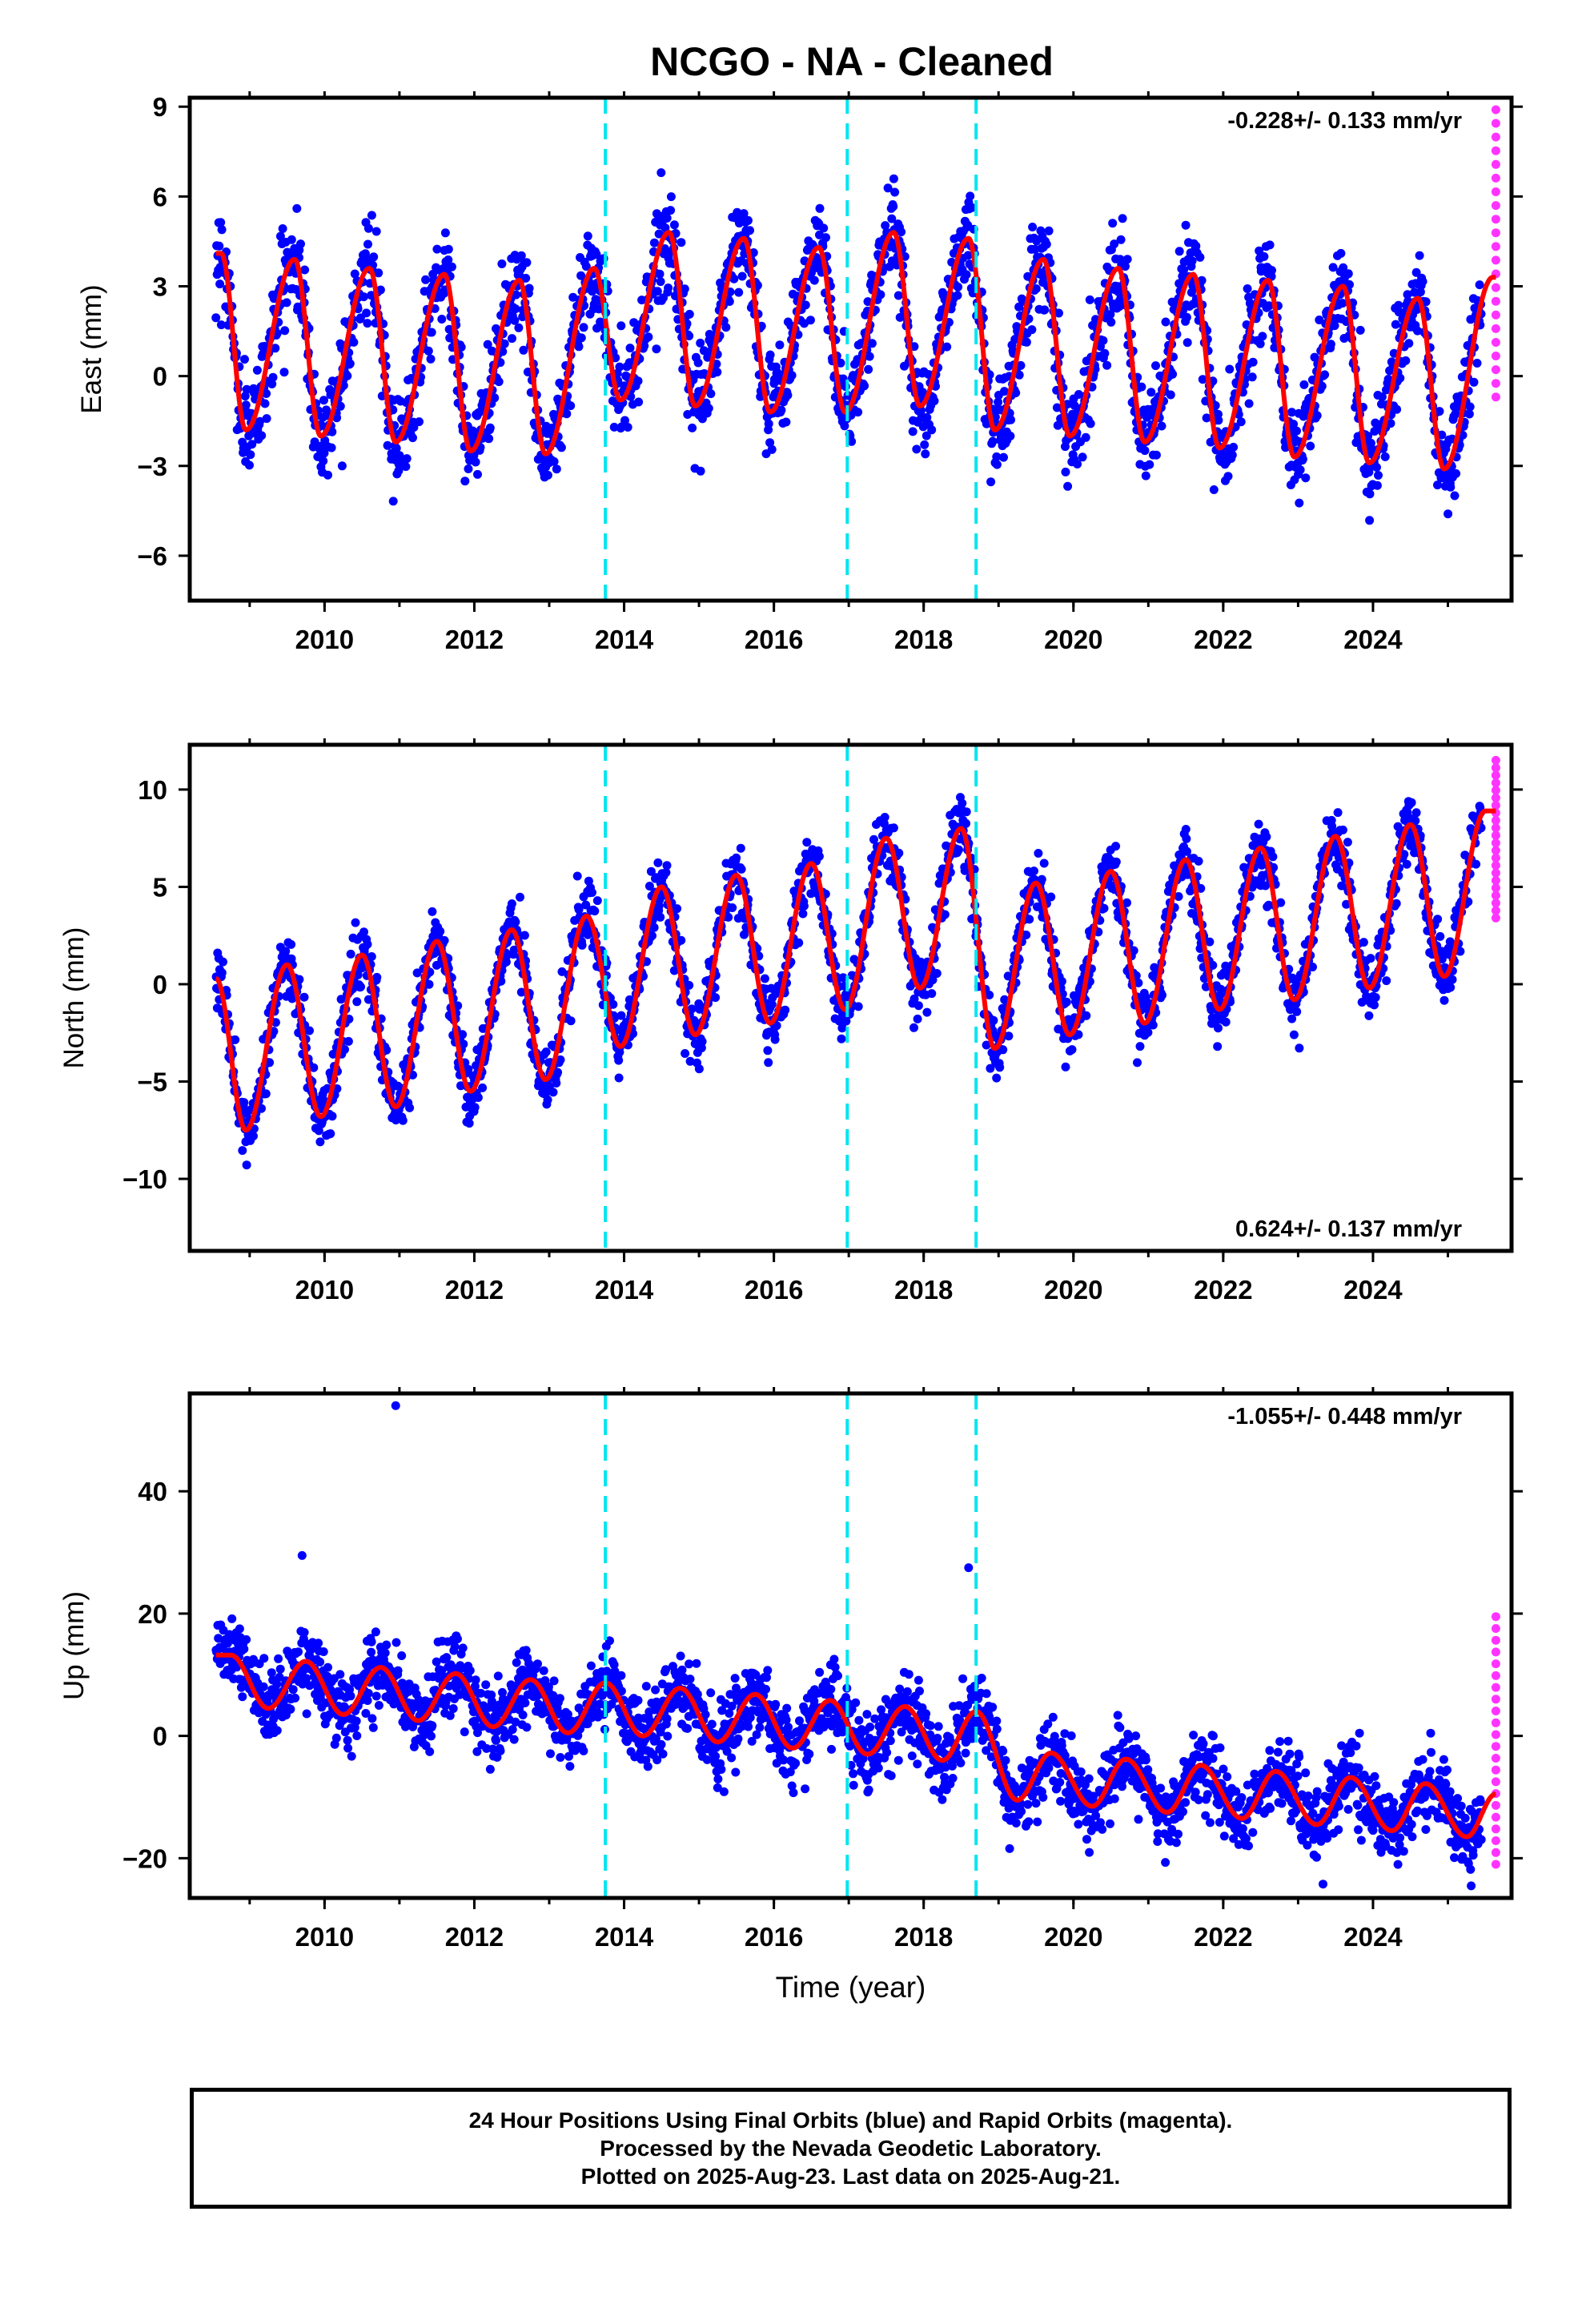 The height and width of the screenshot is (2324, 1582). I want to click on x-tick-label: 2024, so click(1373, 1290).